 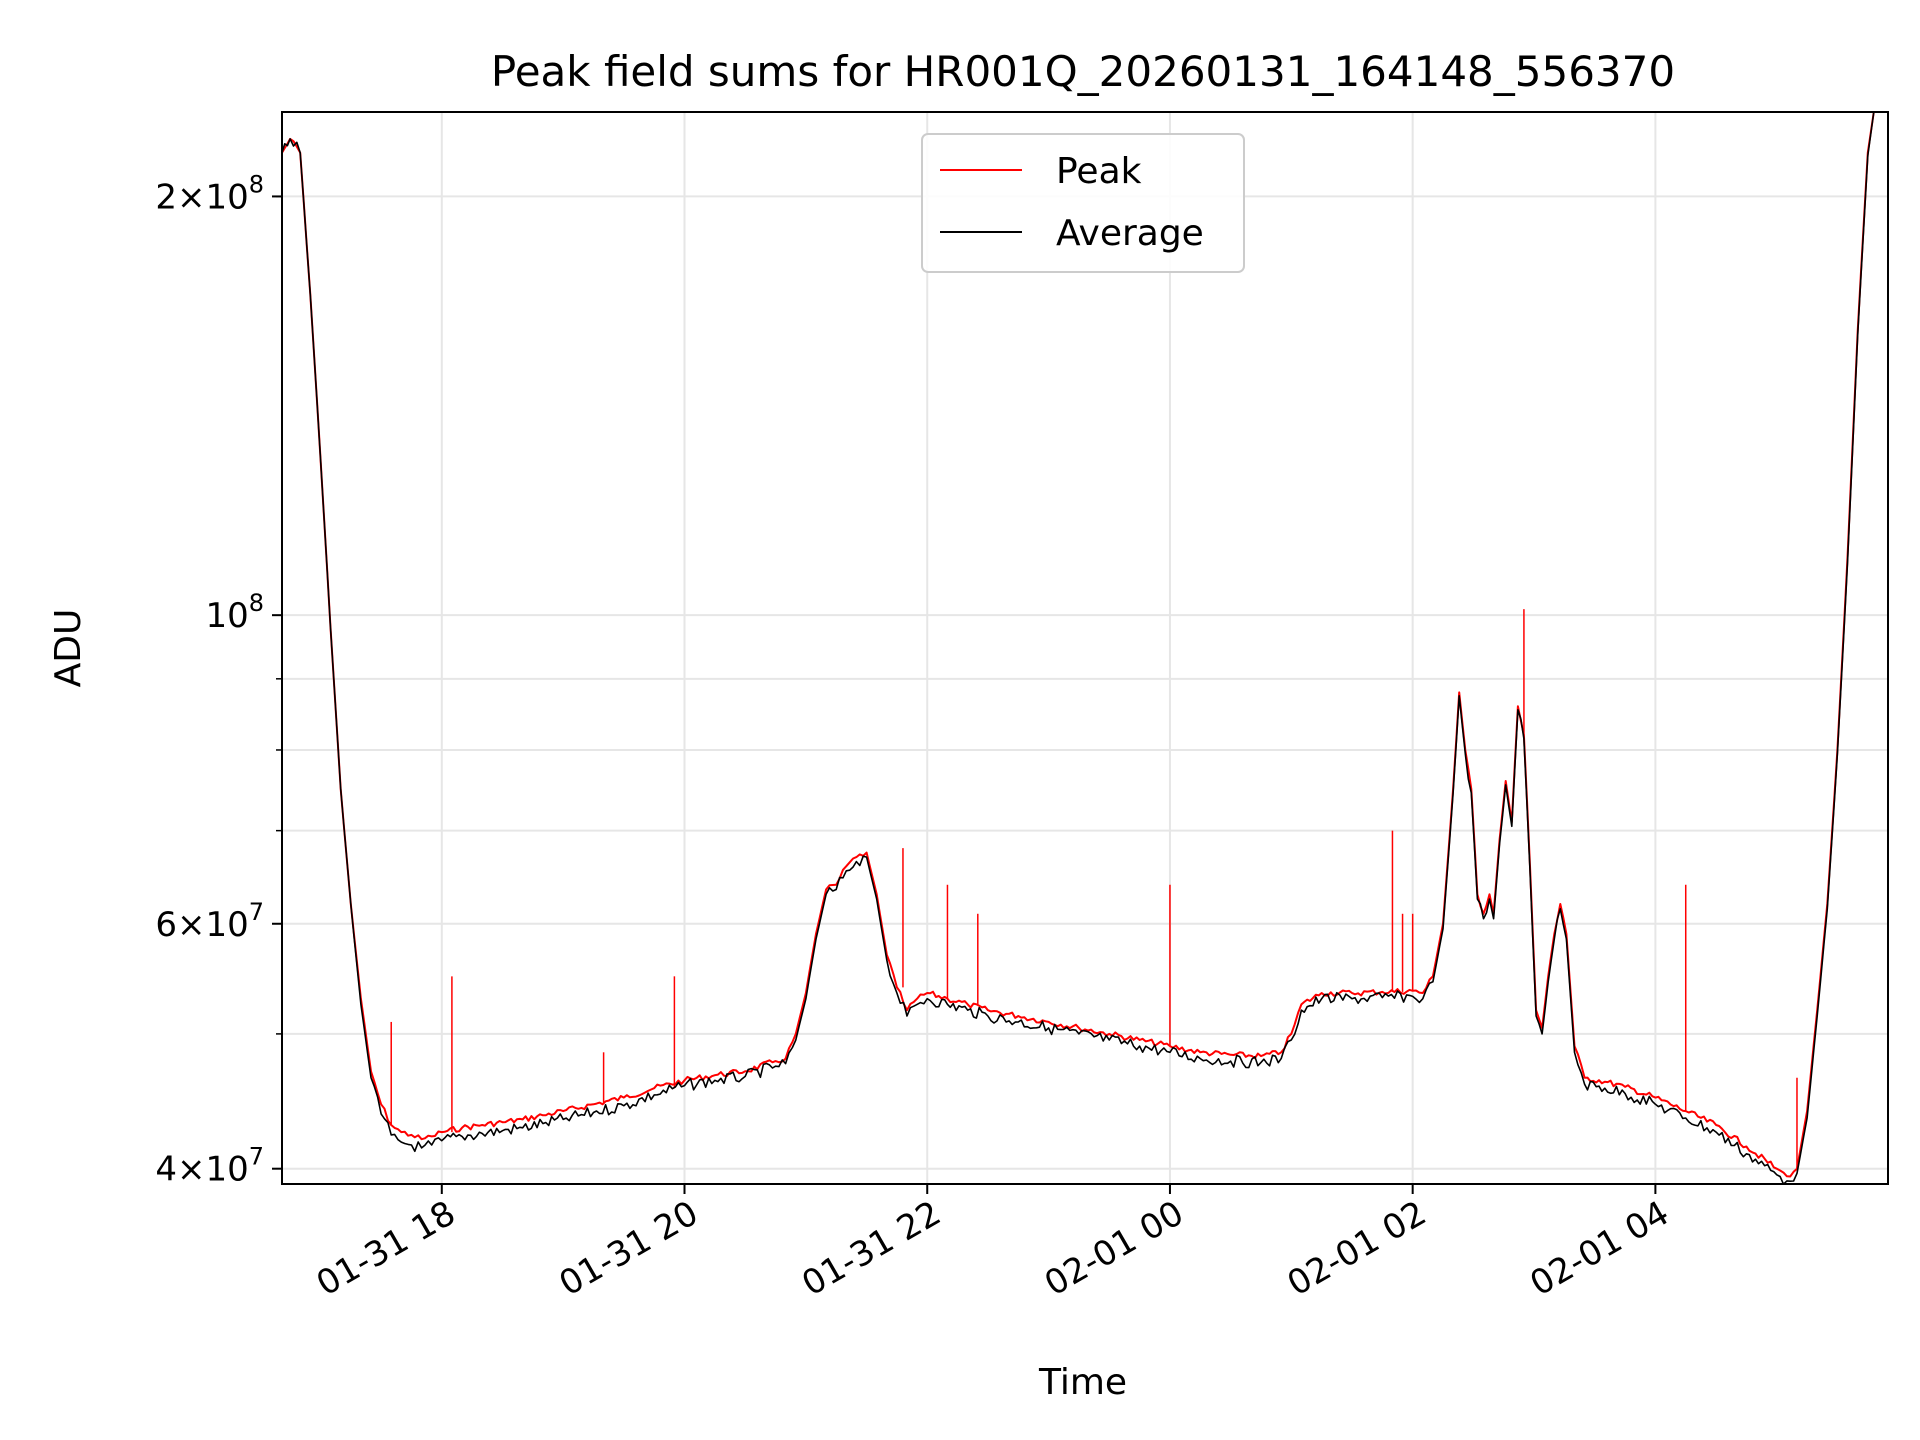 What do you see at coordinates (1114, 1248) in the screenshot?
I see `x-tick-label: 02-01 00` at bounding box center [1114, 1248].